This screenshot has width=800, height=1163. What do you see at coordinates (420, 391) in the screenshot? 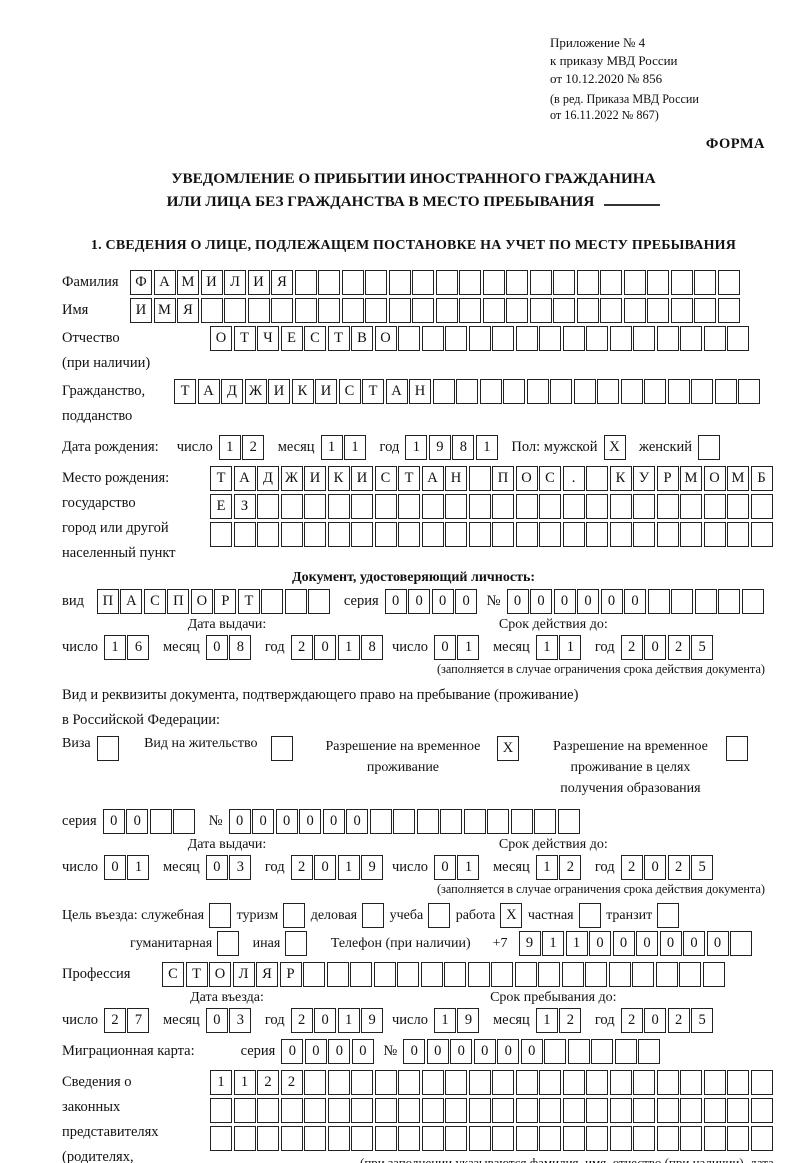
I see `char-cell: Н` at bounding box center [420, 391].